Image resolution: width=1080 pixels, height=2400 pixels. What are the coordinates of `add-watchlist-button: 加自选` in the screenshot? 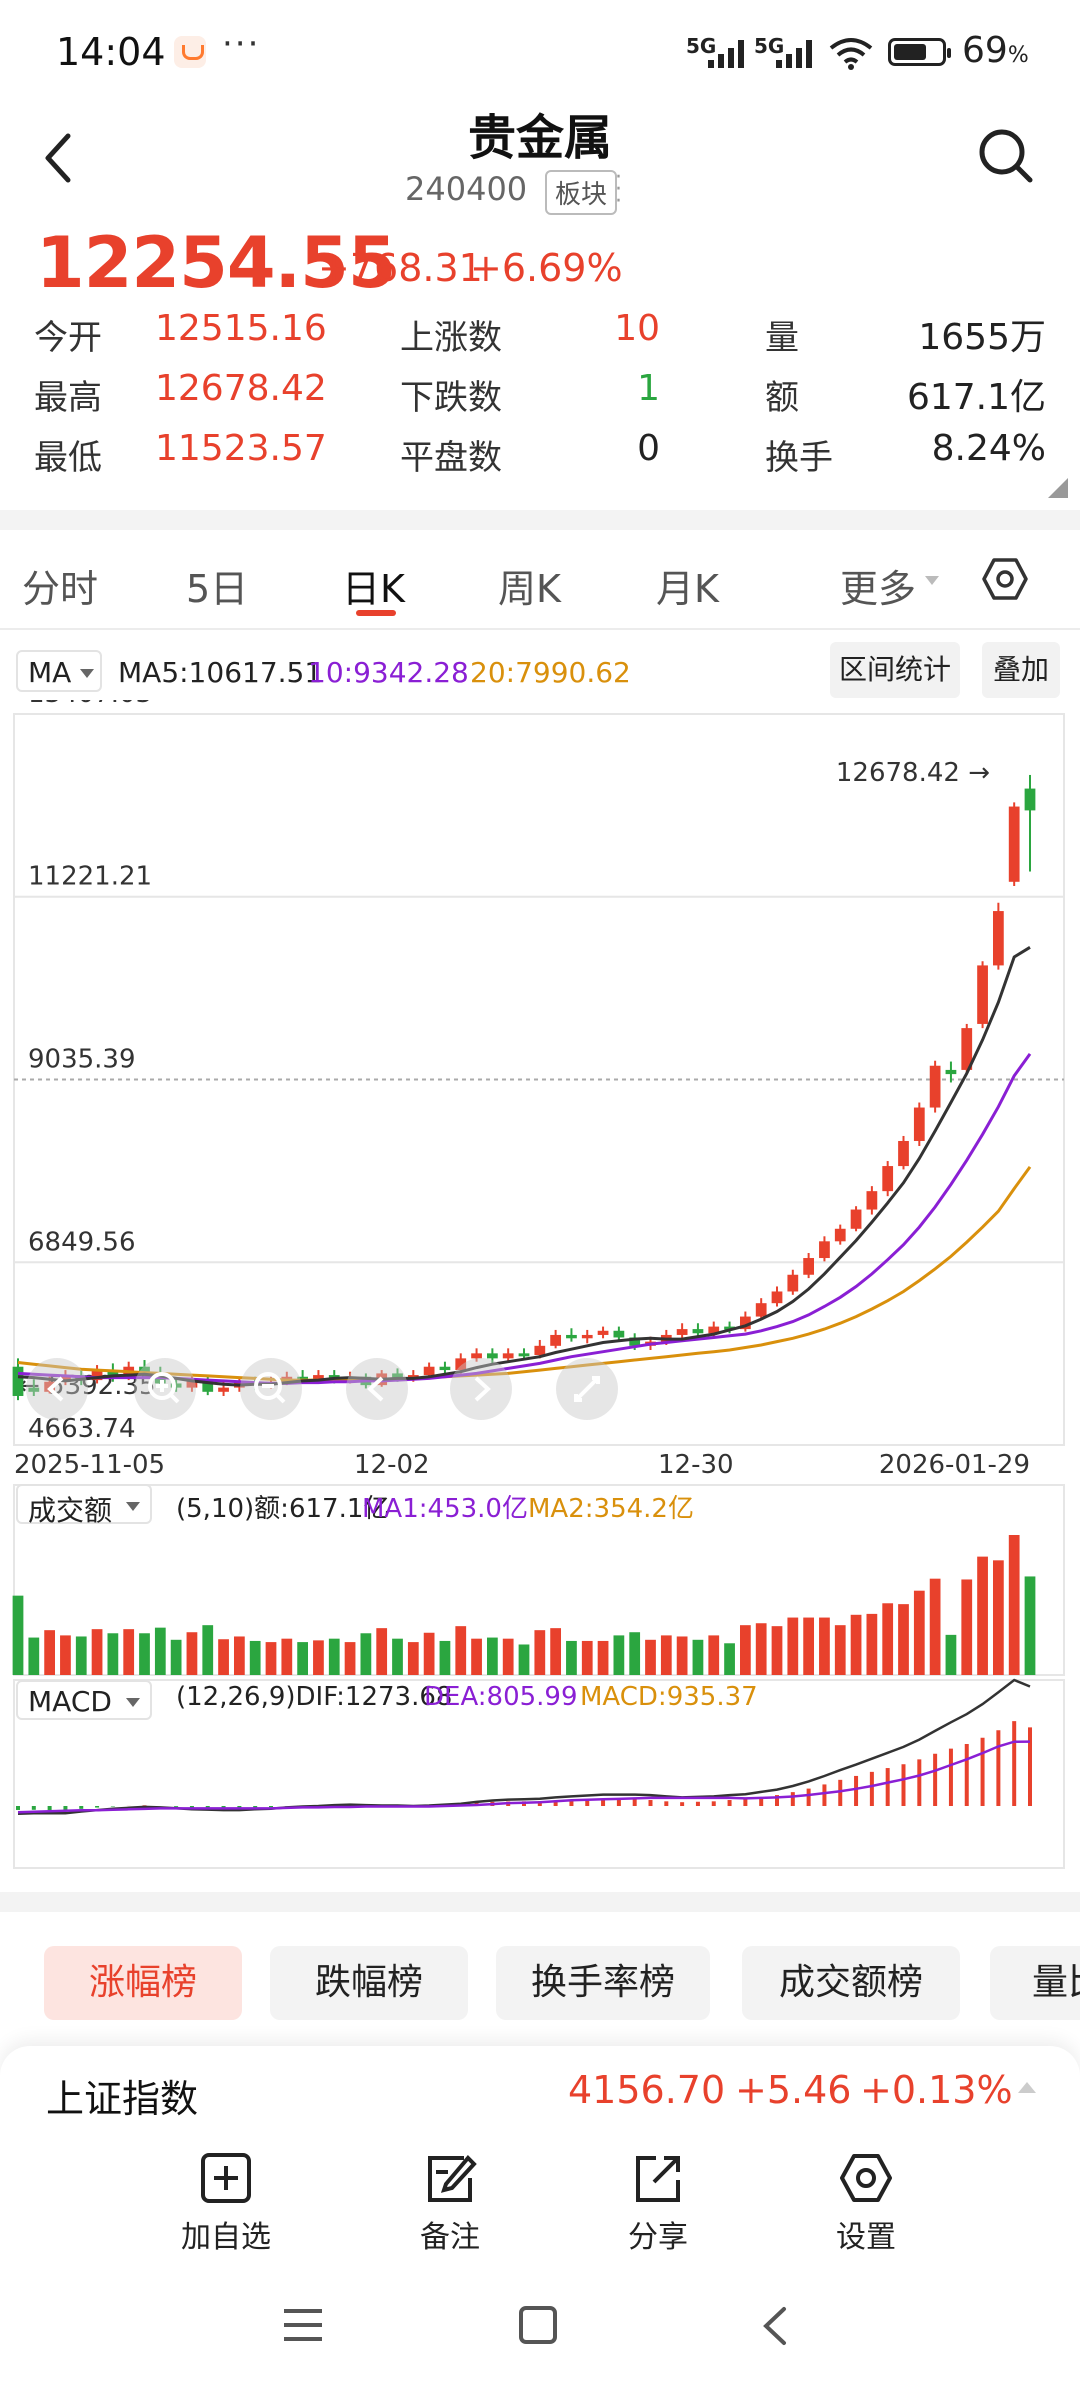 It's located at (226, 2203).